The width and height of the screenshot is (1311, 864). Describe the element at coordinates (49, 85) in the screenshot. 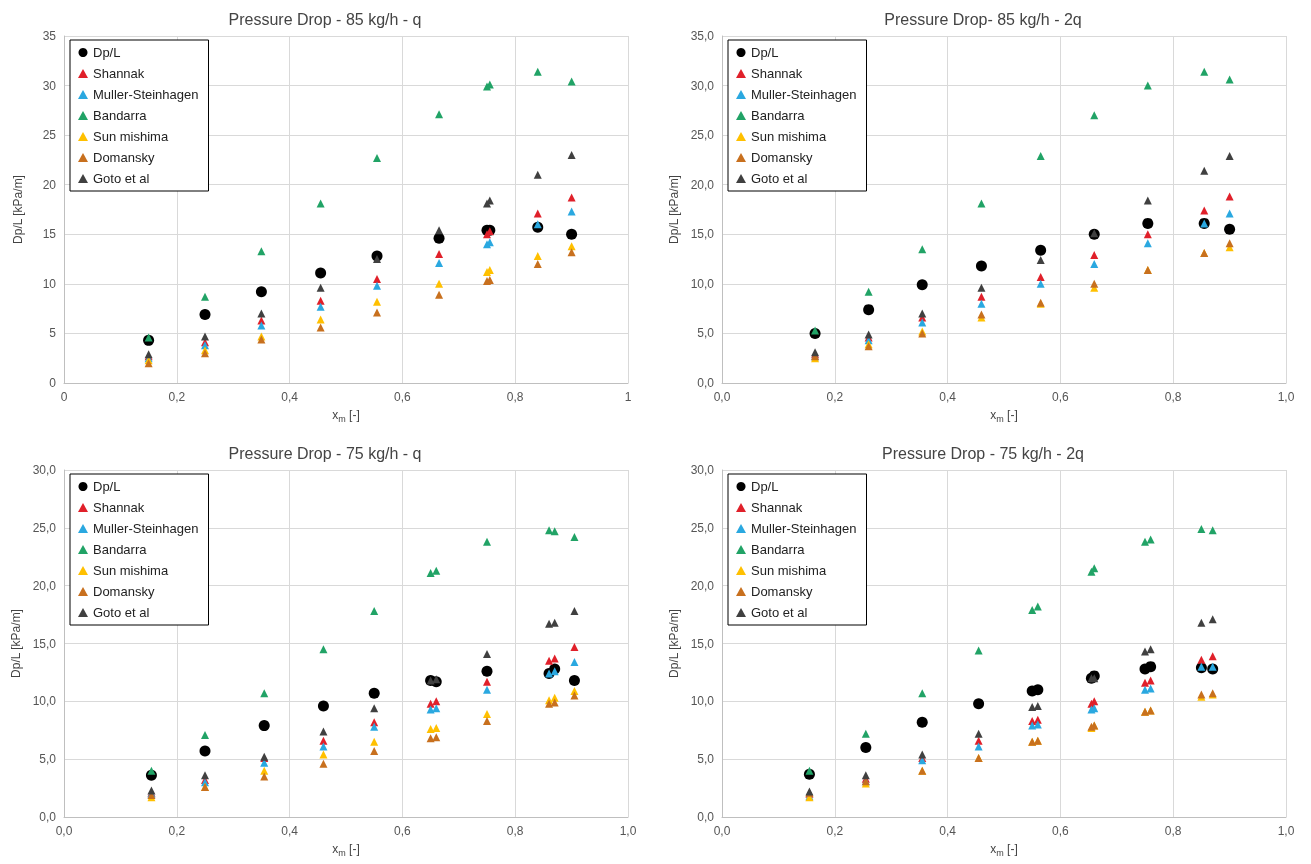

I see `y-tick-label: 30` at that location.